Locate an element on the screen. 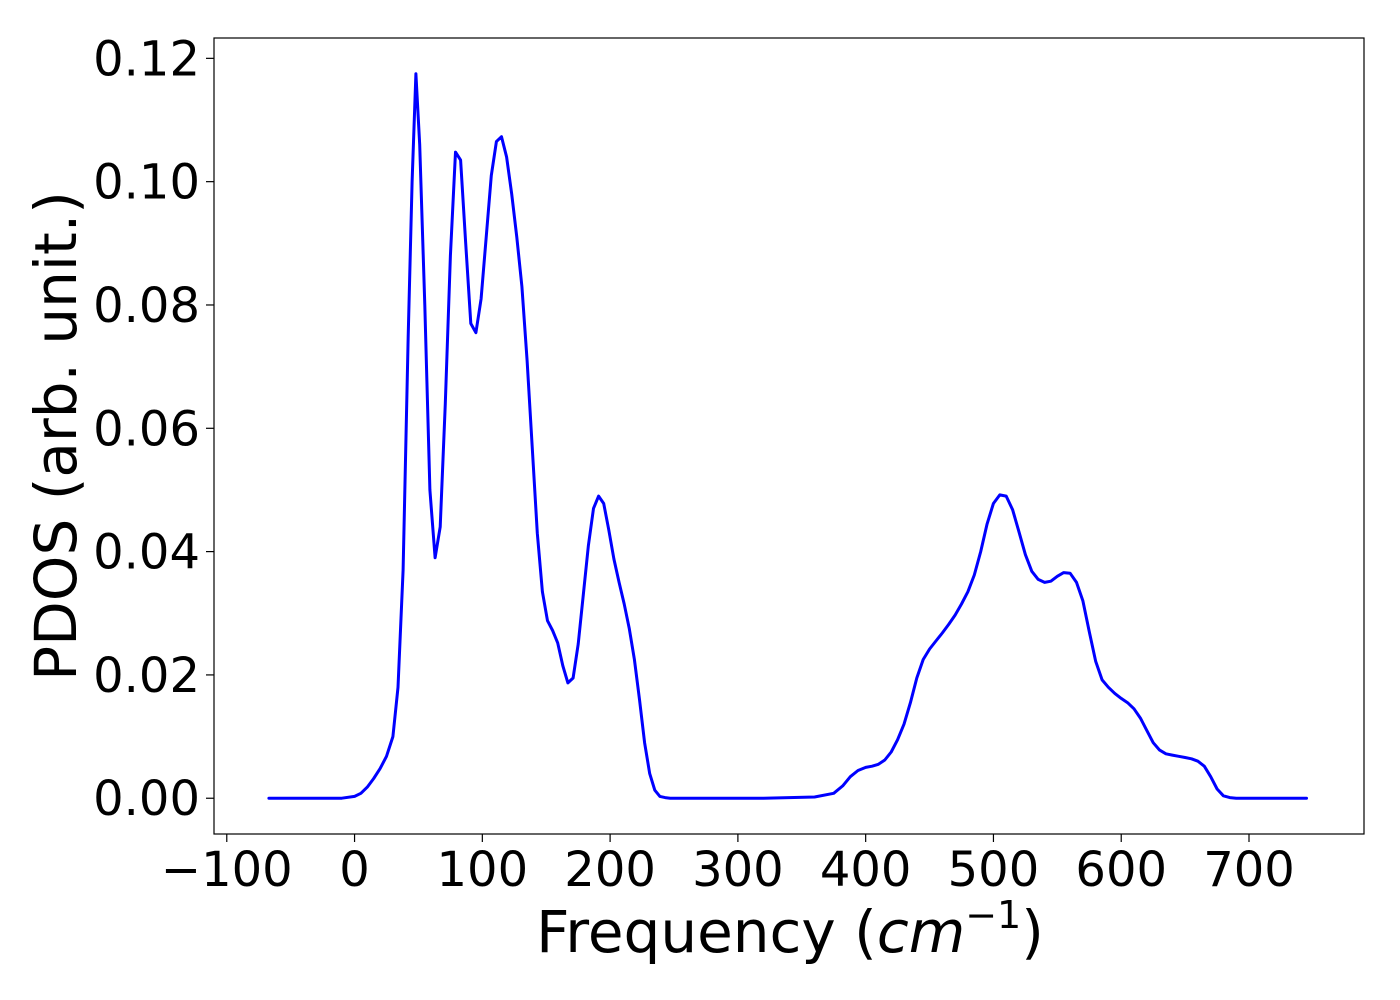 The height and width of the screenshot is (1000, 1400). x-axis-label-close: ) is located at coordinates (1032, 932).